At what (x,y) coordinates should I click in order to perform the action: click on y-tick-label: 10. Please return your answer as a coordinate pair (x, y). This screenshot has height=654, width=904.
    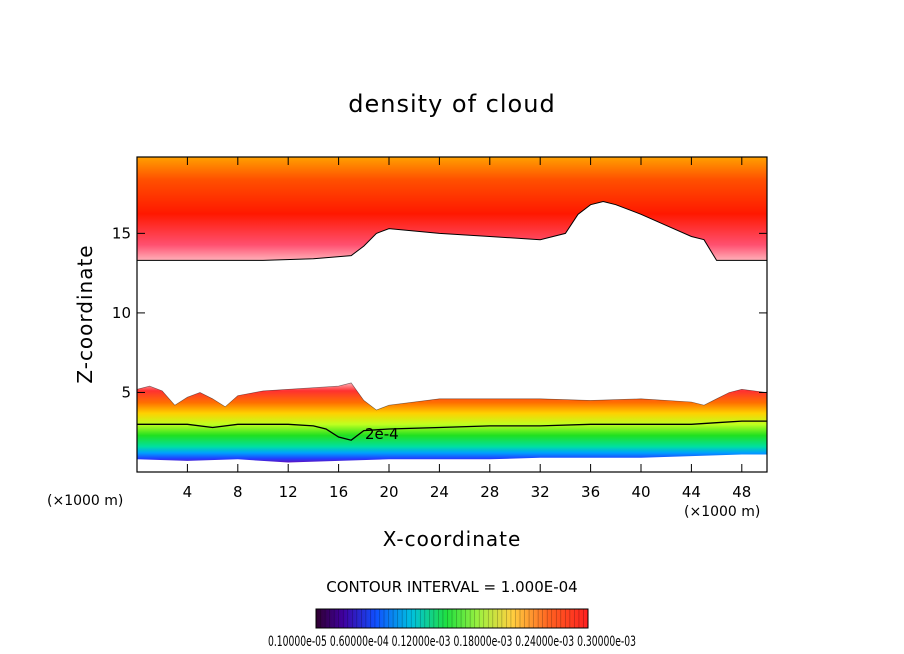
    Looking at the image, I should click on (121, 313).